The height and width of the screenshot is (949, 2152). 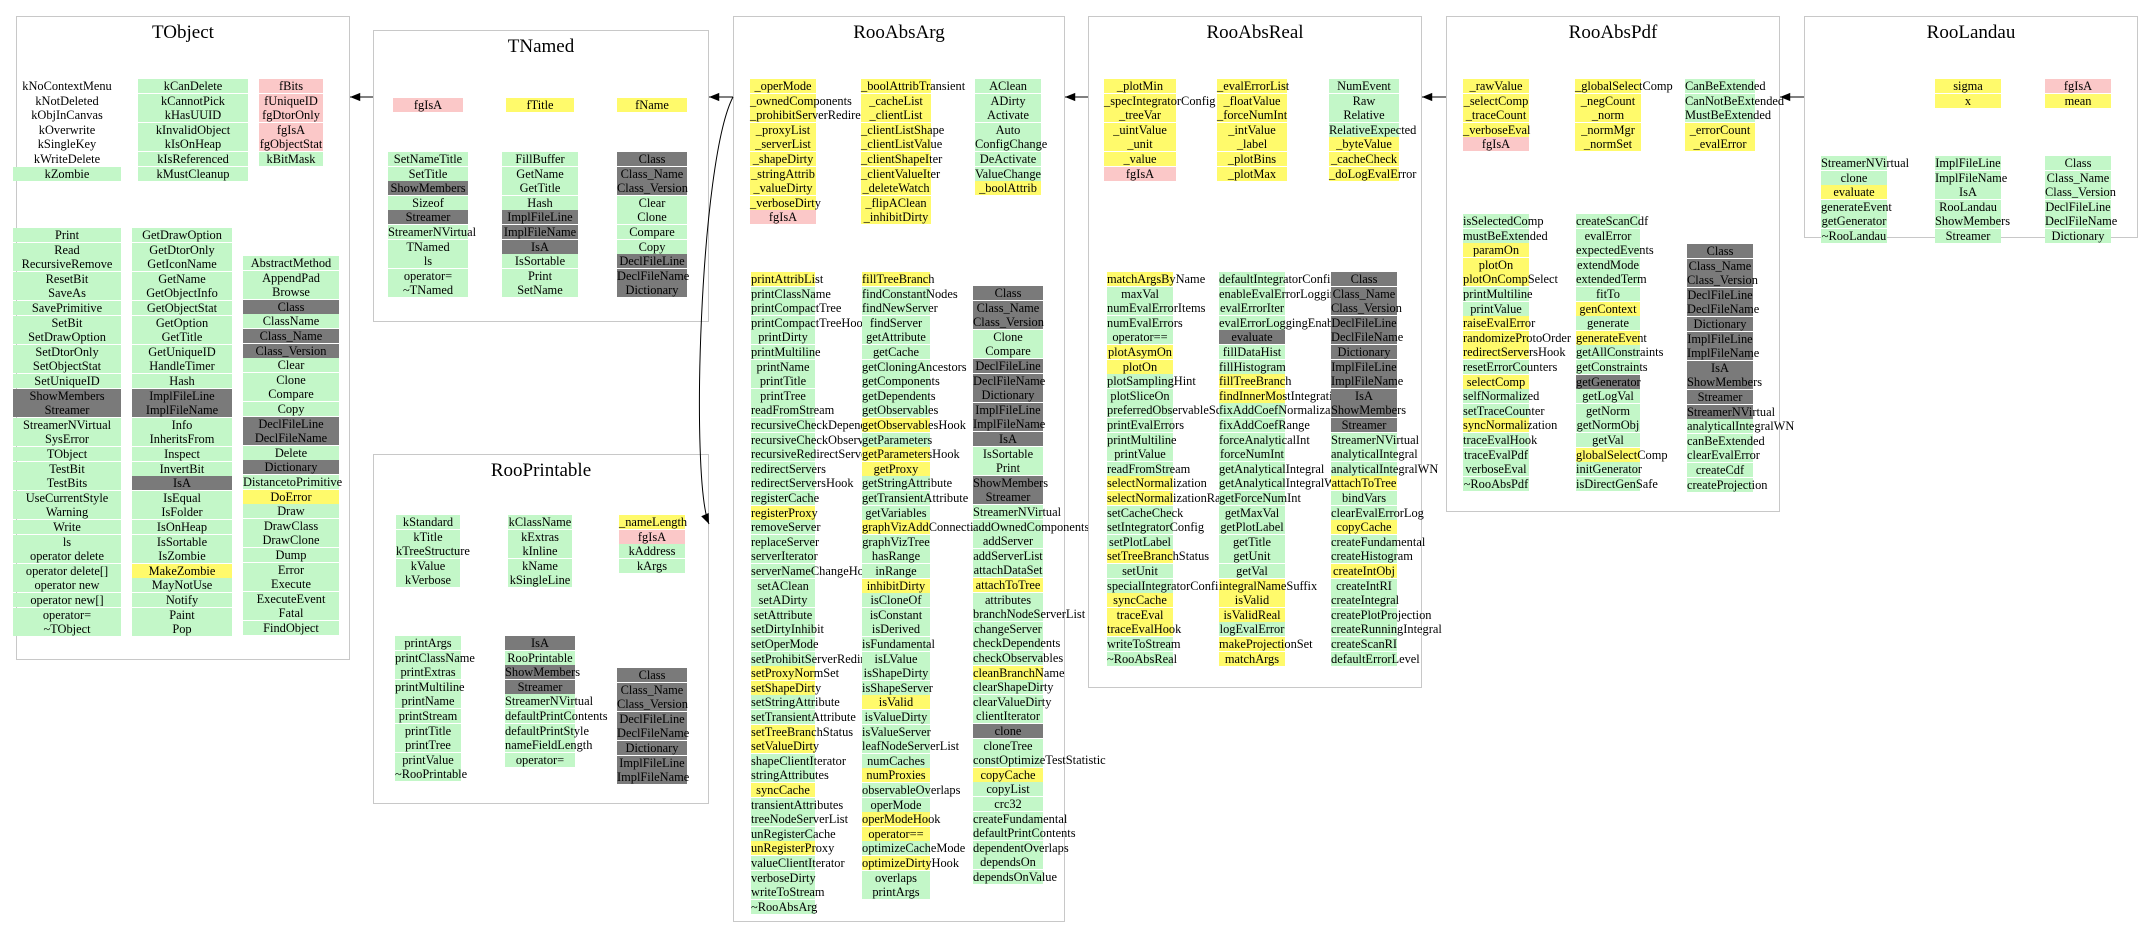 What do you see at coordinates (428, 290) in the screenshot?
I see `member-tnamed: ~TNamed` at bounding box center [428, 290].